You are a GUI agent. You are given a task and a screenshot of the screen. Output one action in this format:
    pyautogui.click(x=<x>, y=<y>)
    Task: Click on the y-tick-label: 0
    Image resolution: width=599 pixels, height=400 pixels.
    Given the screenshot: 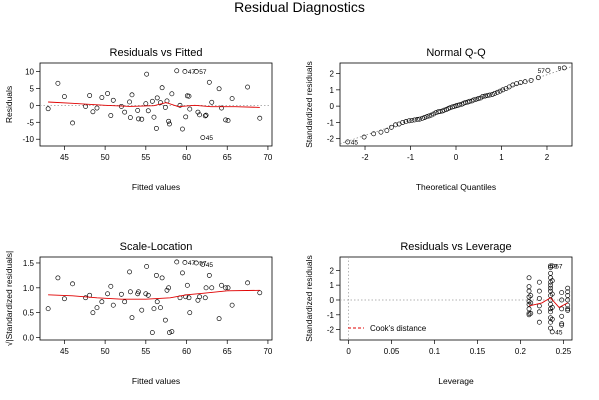 What is the action you would take?
    pyautogui.click(x=332, y=106)
    